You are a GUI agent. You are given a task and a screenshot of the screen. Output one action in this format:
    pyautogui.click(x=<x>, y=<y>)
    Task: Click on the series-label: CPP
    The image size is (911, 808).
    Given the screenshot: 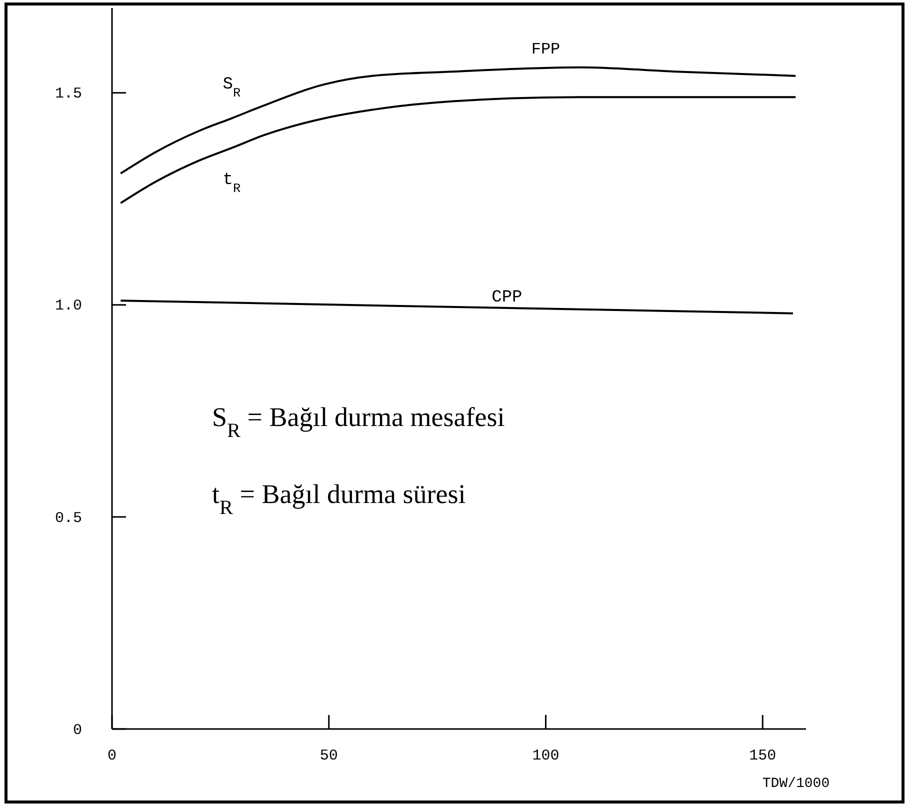 What is the action you would take?
    pyautogui.click(x=507, y=298)
    